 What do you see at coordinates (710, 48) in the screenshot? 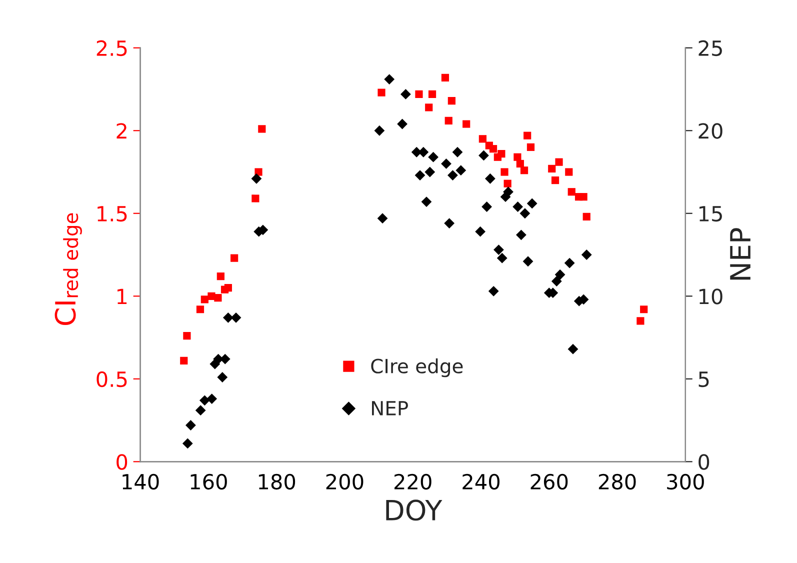
I see `y2-tick-label: 25` at bounding box center [710, 48].